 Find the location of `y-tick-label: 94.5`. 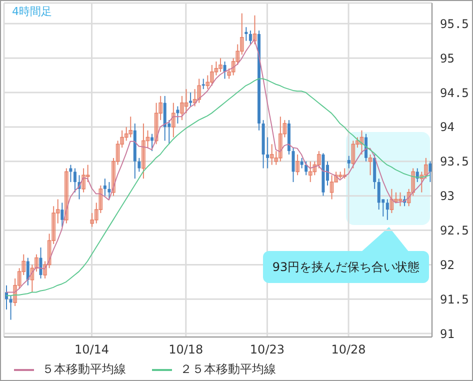

y-tick-label: 94.5 is located at coordinates (454, 93).